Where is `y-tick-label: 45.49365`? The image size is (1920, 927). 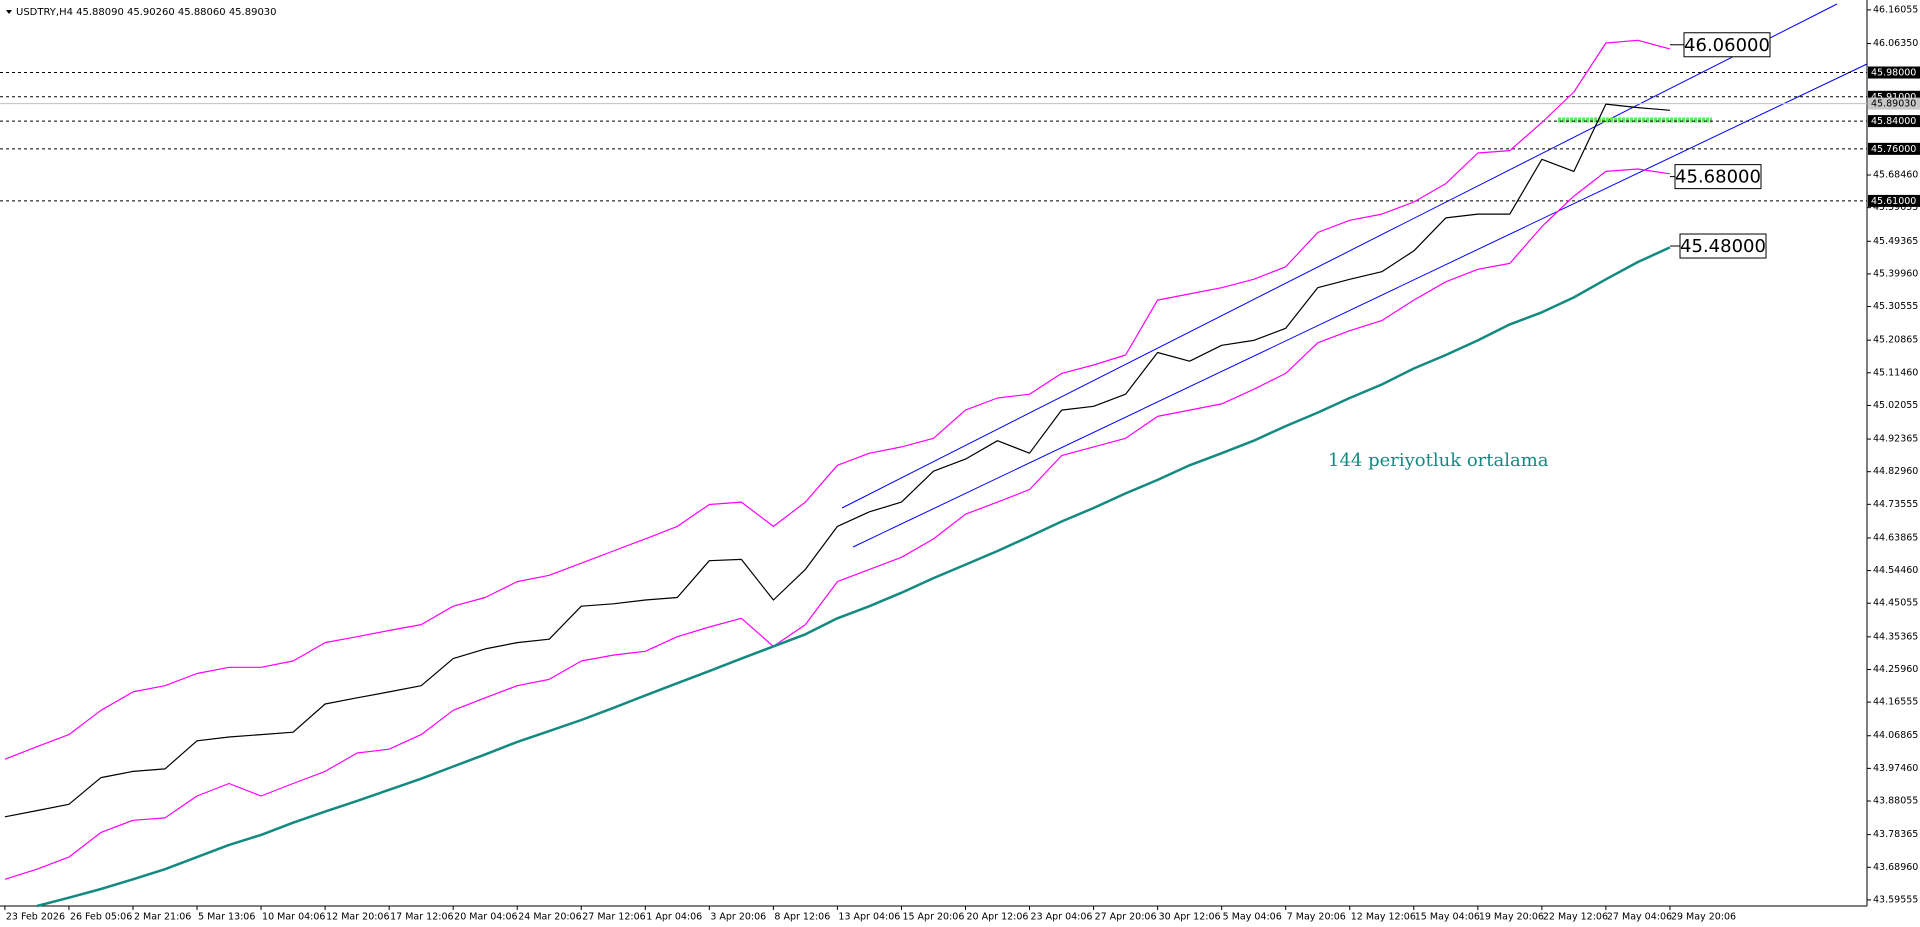 y-tick-label: 45.49365 is located at coordinates (1895, 241).